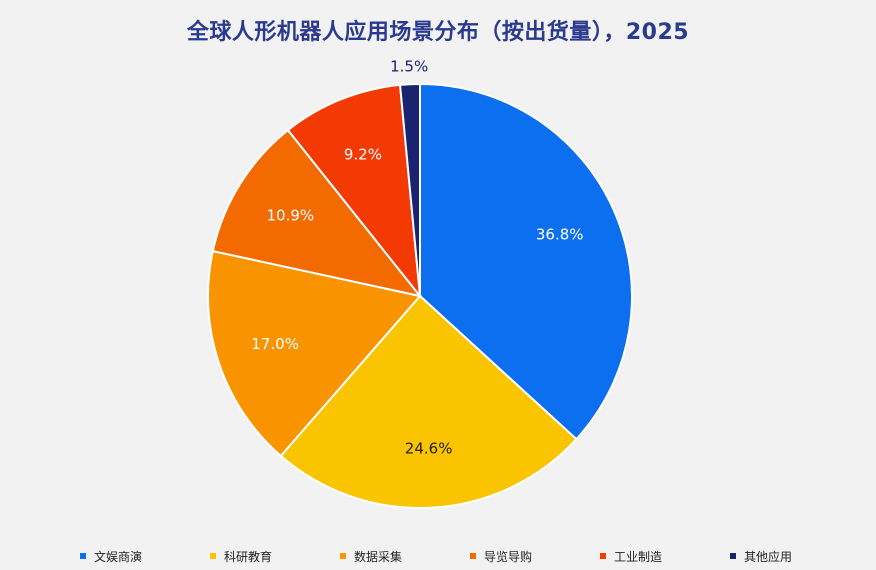 Image resolution: width=876 pixels, height=570 pixels. What do you see at coordinates (508, 556) in the screenshot?
I see `legend-label-4: 导览导购` at bounding box center [508, 556].